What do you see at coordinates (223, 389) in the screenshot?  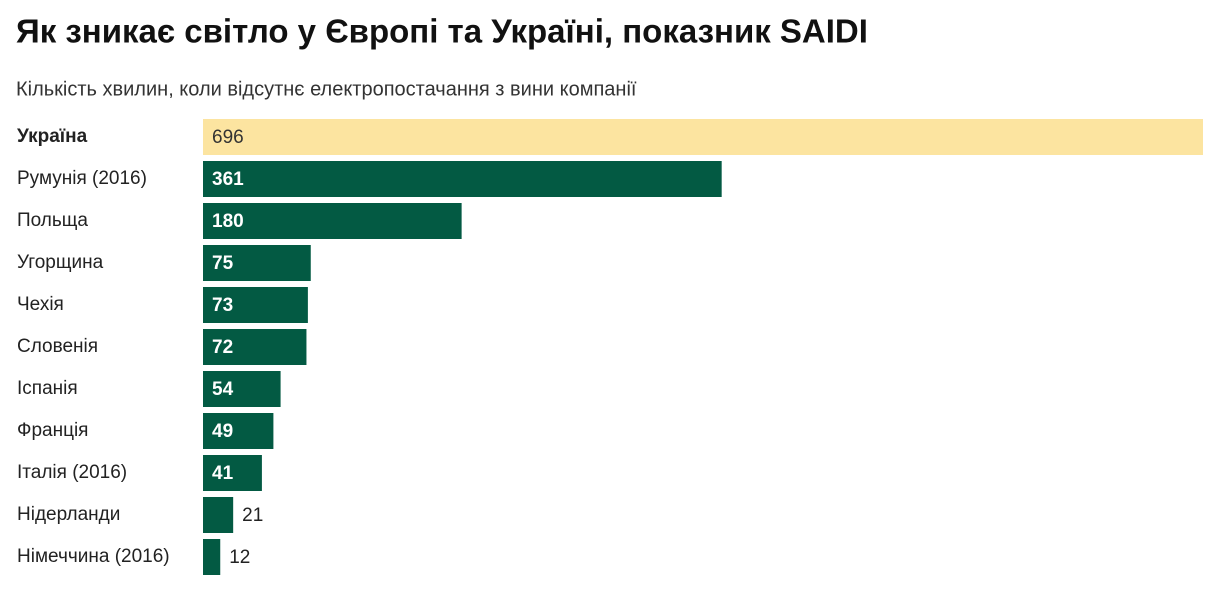 I see `value-label: 54` at bounding box center [223, 389].